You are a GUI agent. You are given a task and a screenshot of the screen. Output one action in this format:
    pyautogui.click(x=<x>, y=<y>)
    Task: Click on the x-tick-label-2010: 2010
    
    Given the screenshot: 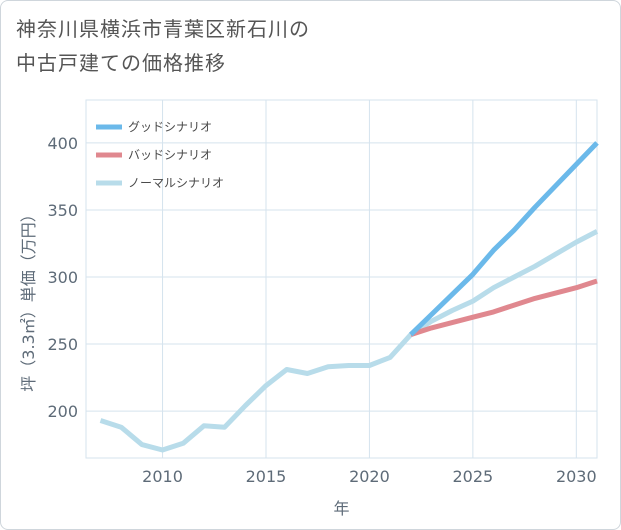 What is the action you would take?
    pyautogui.click(x=162, y=476)
    